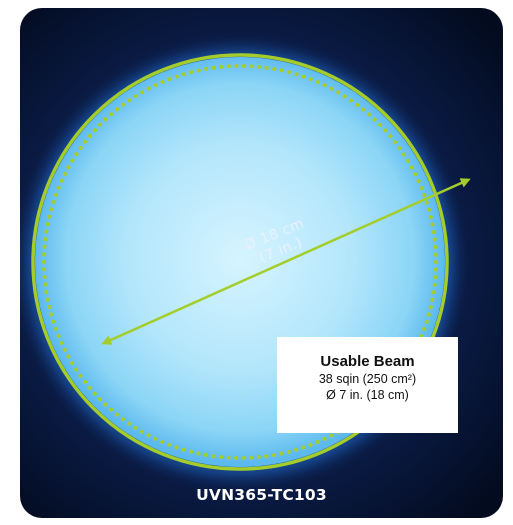 This screenshot has height=525, width=513. What do you see at coordinates (367, 361) in the screenshot?
I see `info-box-title: Usable Beam` at bounding box center [367, 361].